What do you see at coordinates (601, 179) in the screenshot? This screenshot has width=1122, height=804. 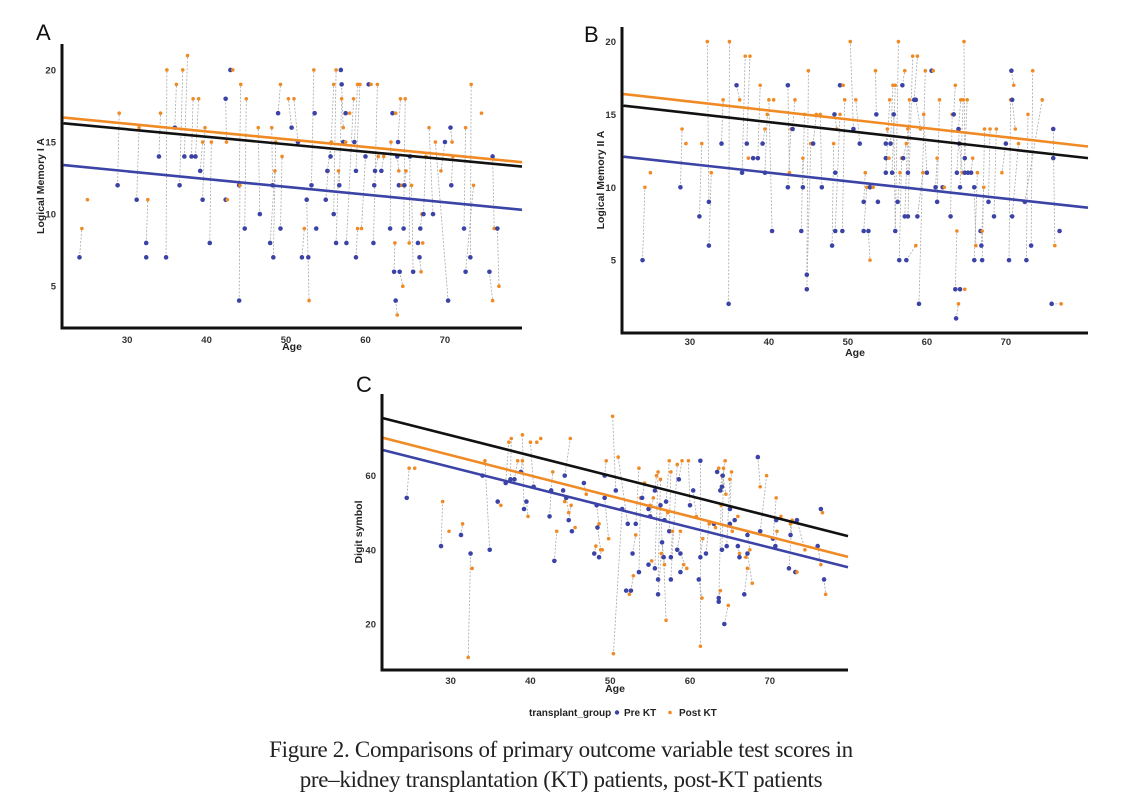 I see `panel-b-y-axis-title: Logical Memory II A` at bounding box center [601, 179].